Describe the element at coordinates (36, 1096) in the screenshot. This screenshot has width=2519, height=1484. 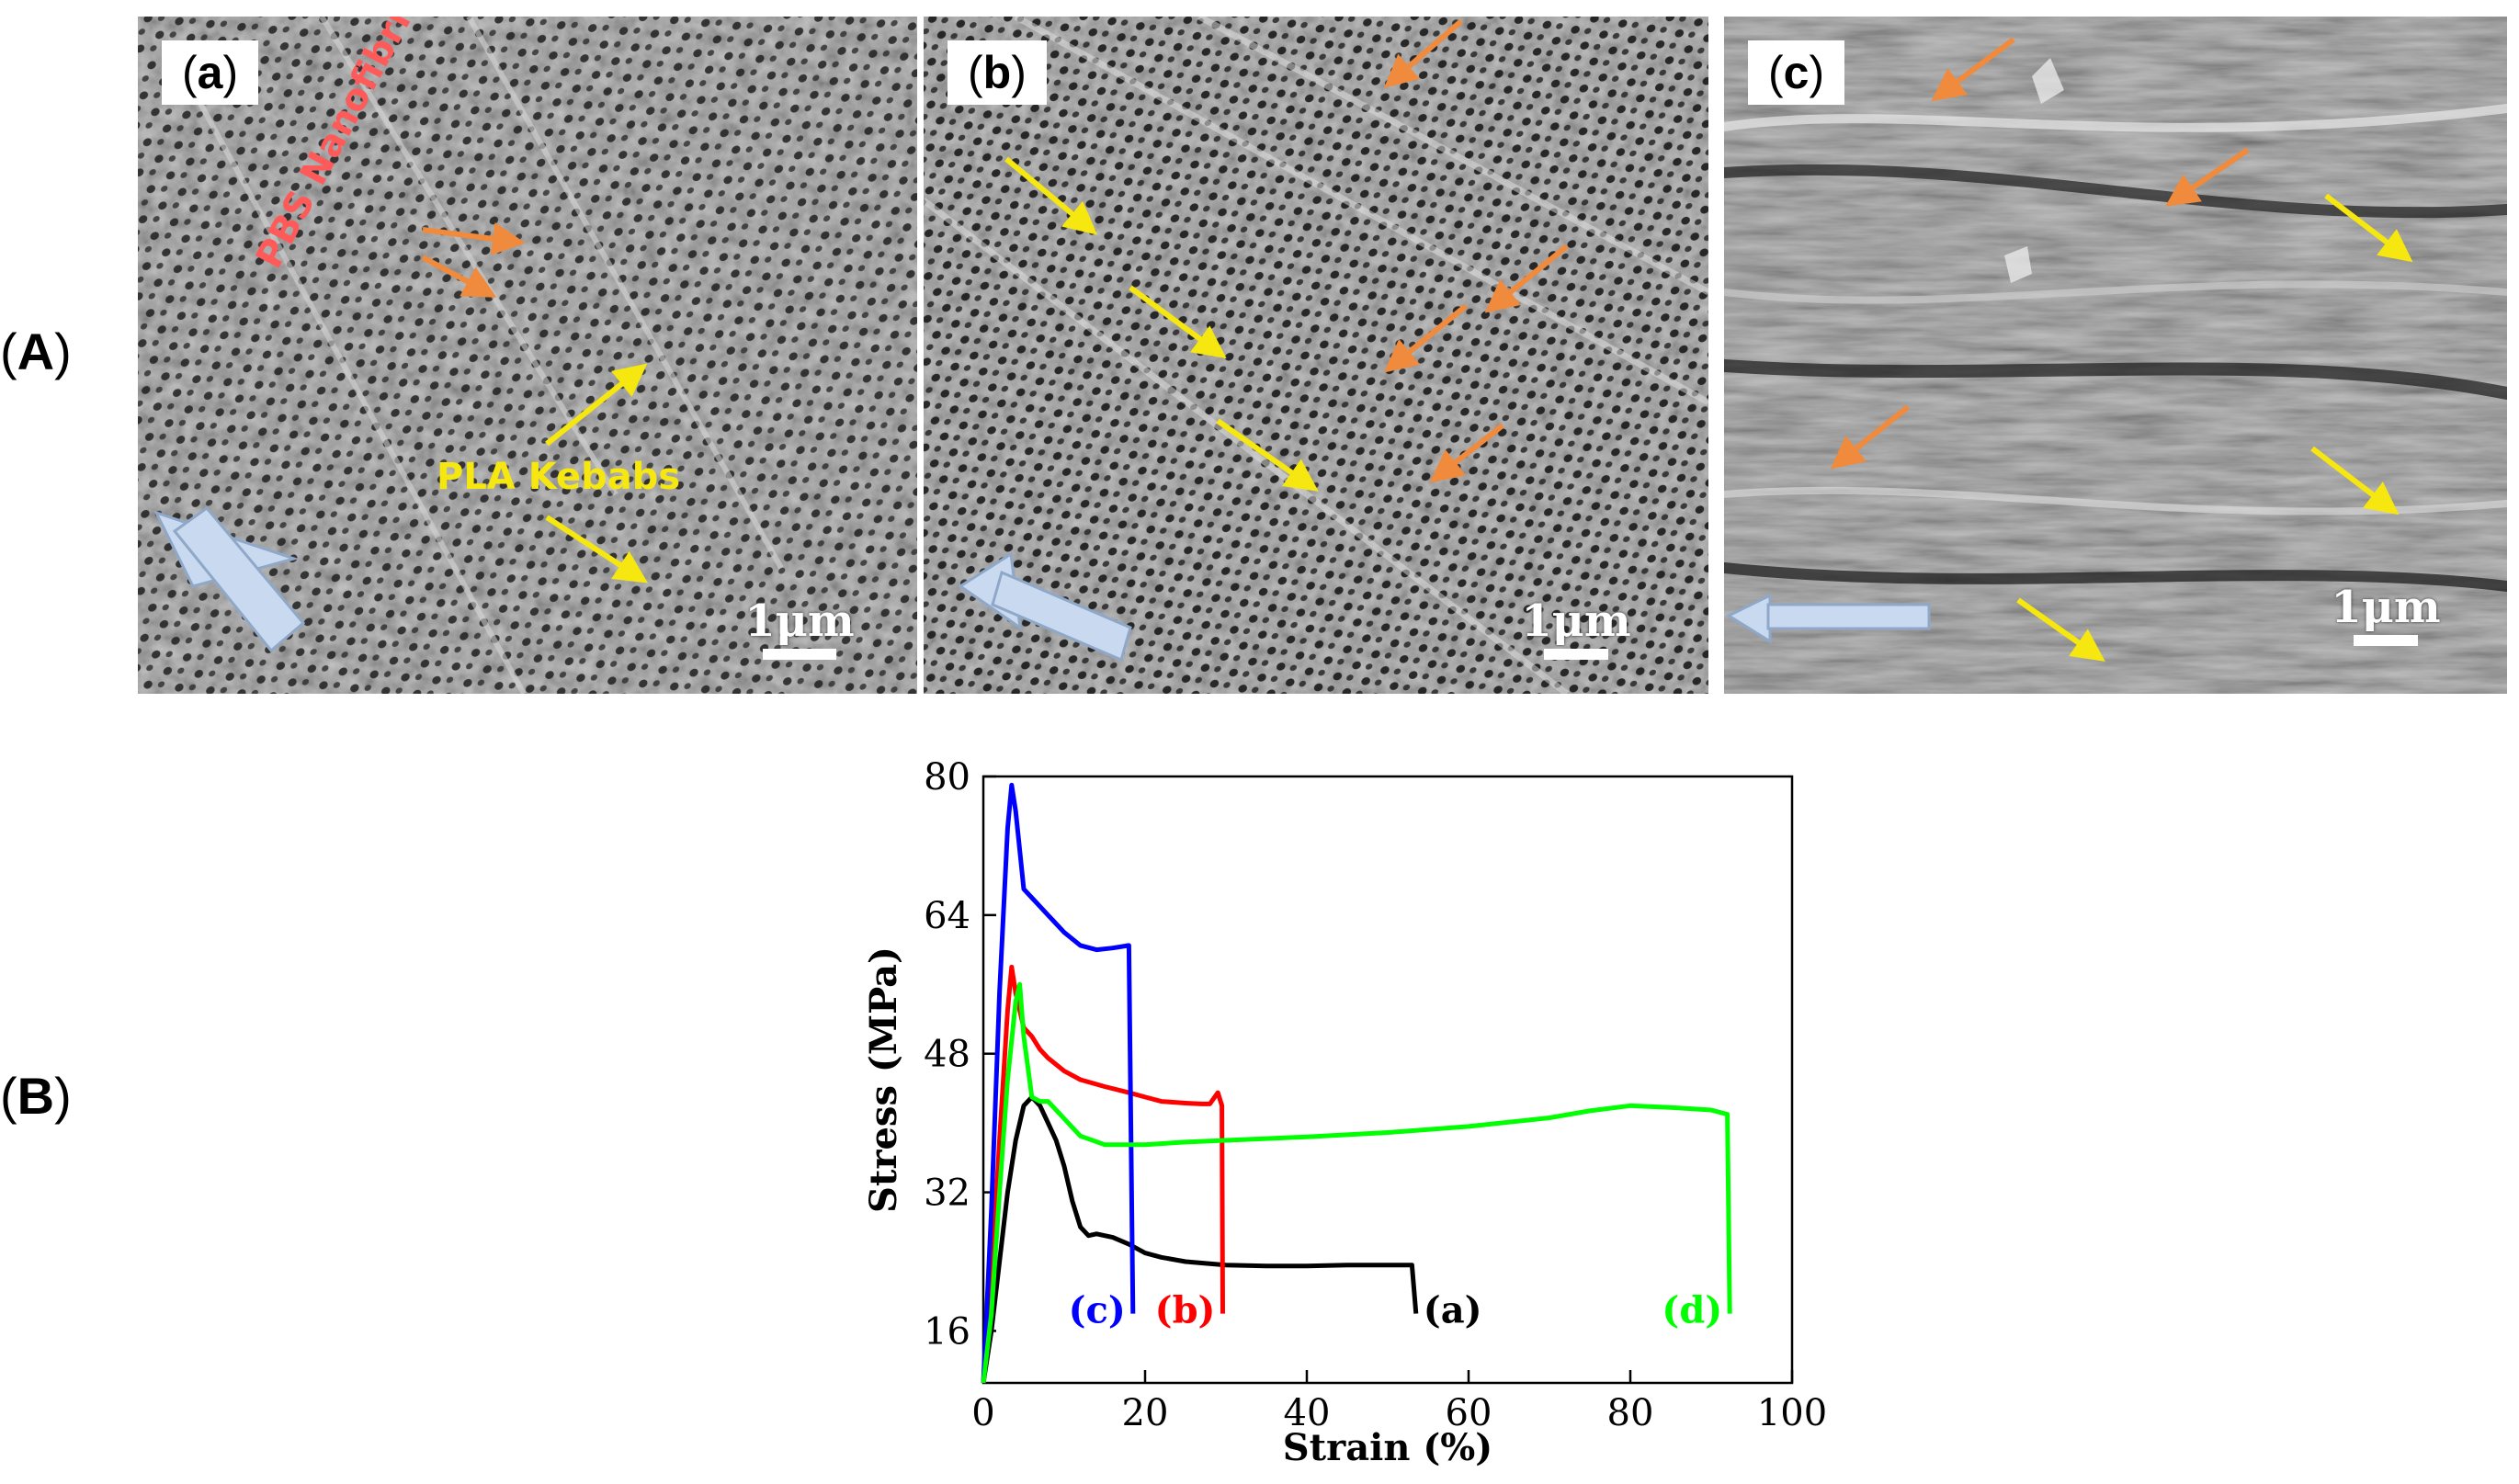
I see `row-label-B: (B)` at that location.